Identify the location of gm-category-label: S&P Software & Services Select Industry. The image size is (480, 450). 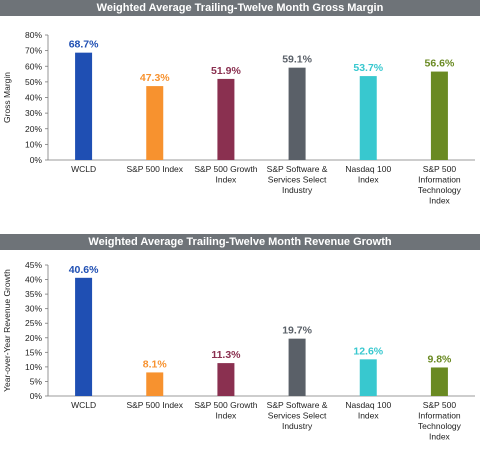
(297, 179).